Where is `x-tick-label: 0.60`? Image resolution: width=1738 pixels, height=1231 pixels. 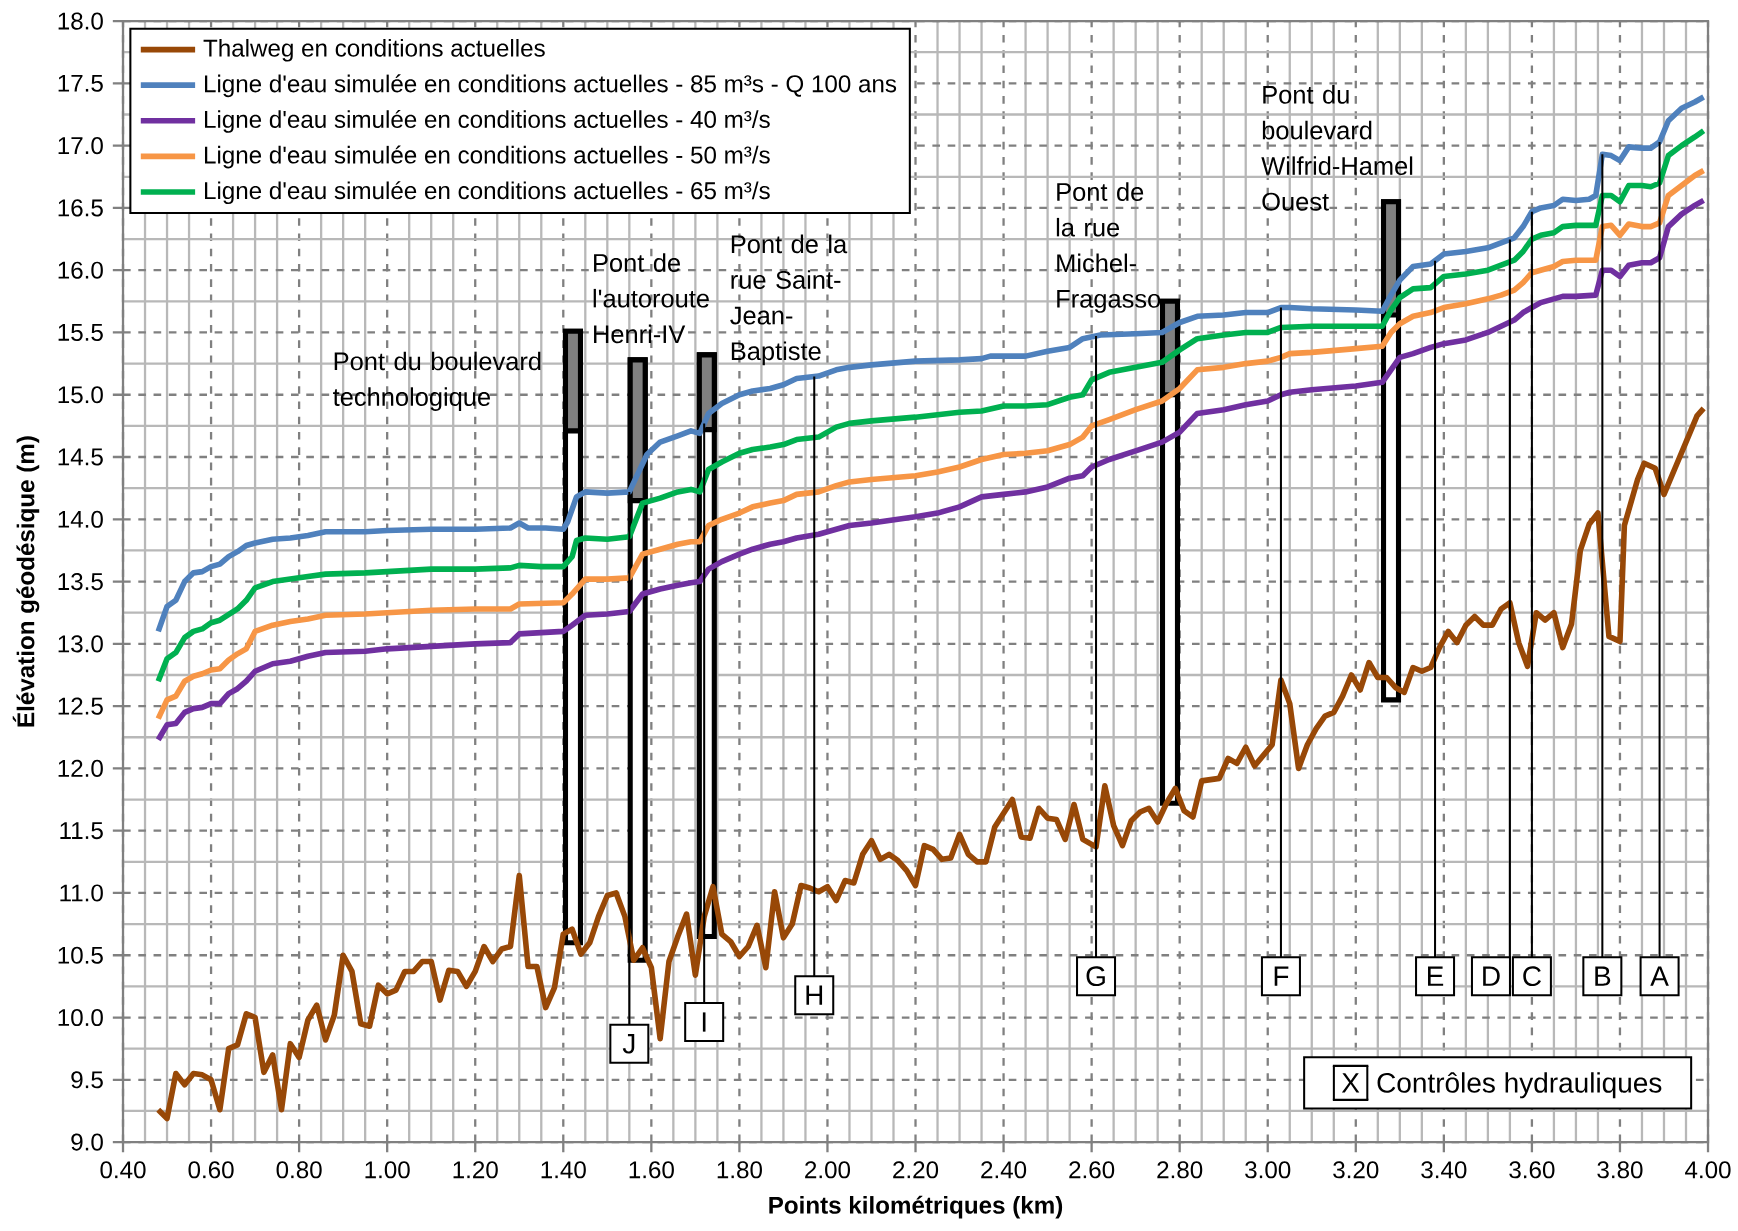
x-tick-label: 0.60 is located at coordinates (211, 1170).